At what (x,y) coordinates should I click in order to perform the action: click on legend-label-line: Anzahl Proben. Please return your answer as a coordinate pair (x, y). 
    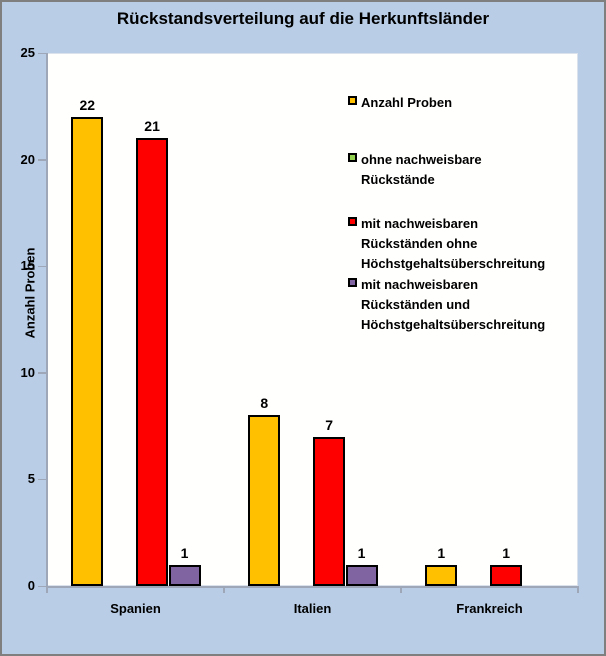
    Looking at the image, I should click on (407, 102).